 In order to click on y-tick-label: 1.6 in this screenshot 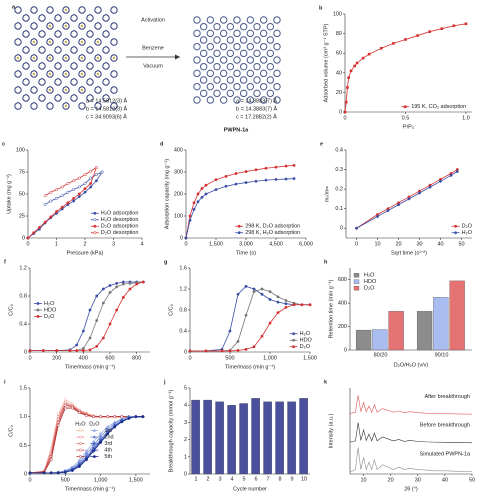, I will do `click(183, 268)`.